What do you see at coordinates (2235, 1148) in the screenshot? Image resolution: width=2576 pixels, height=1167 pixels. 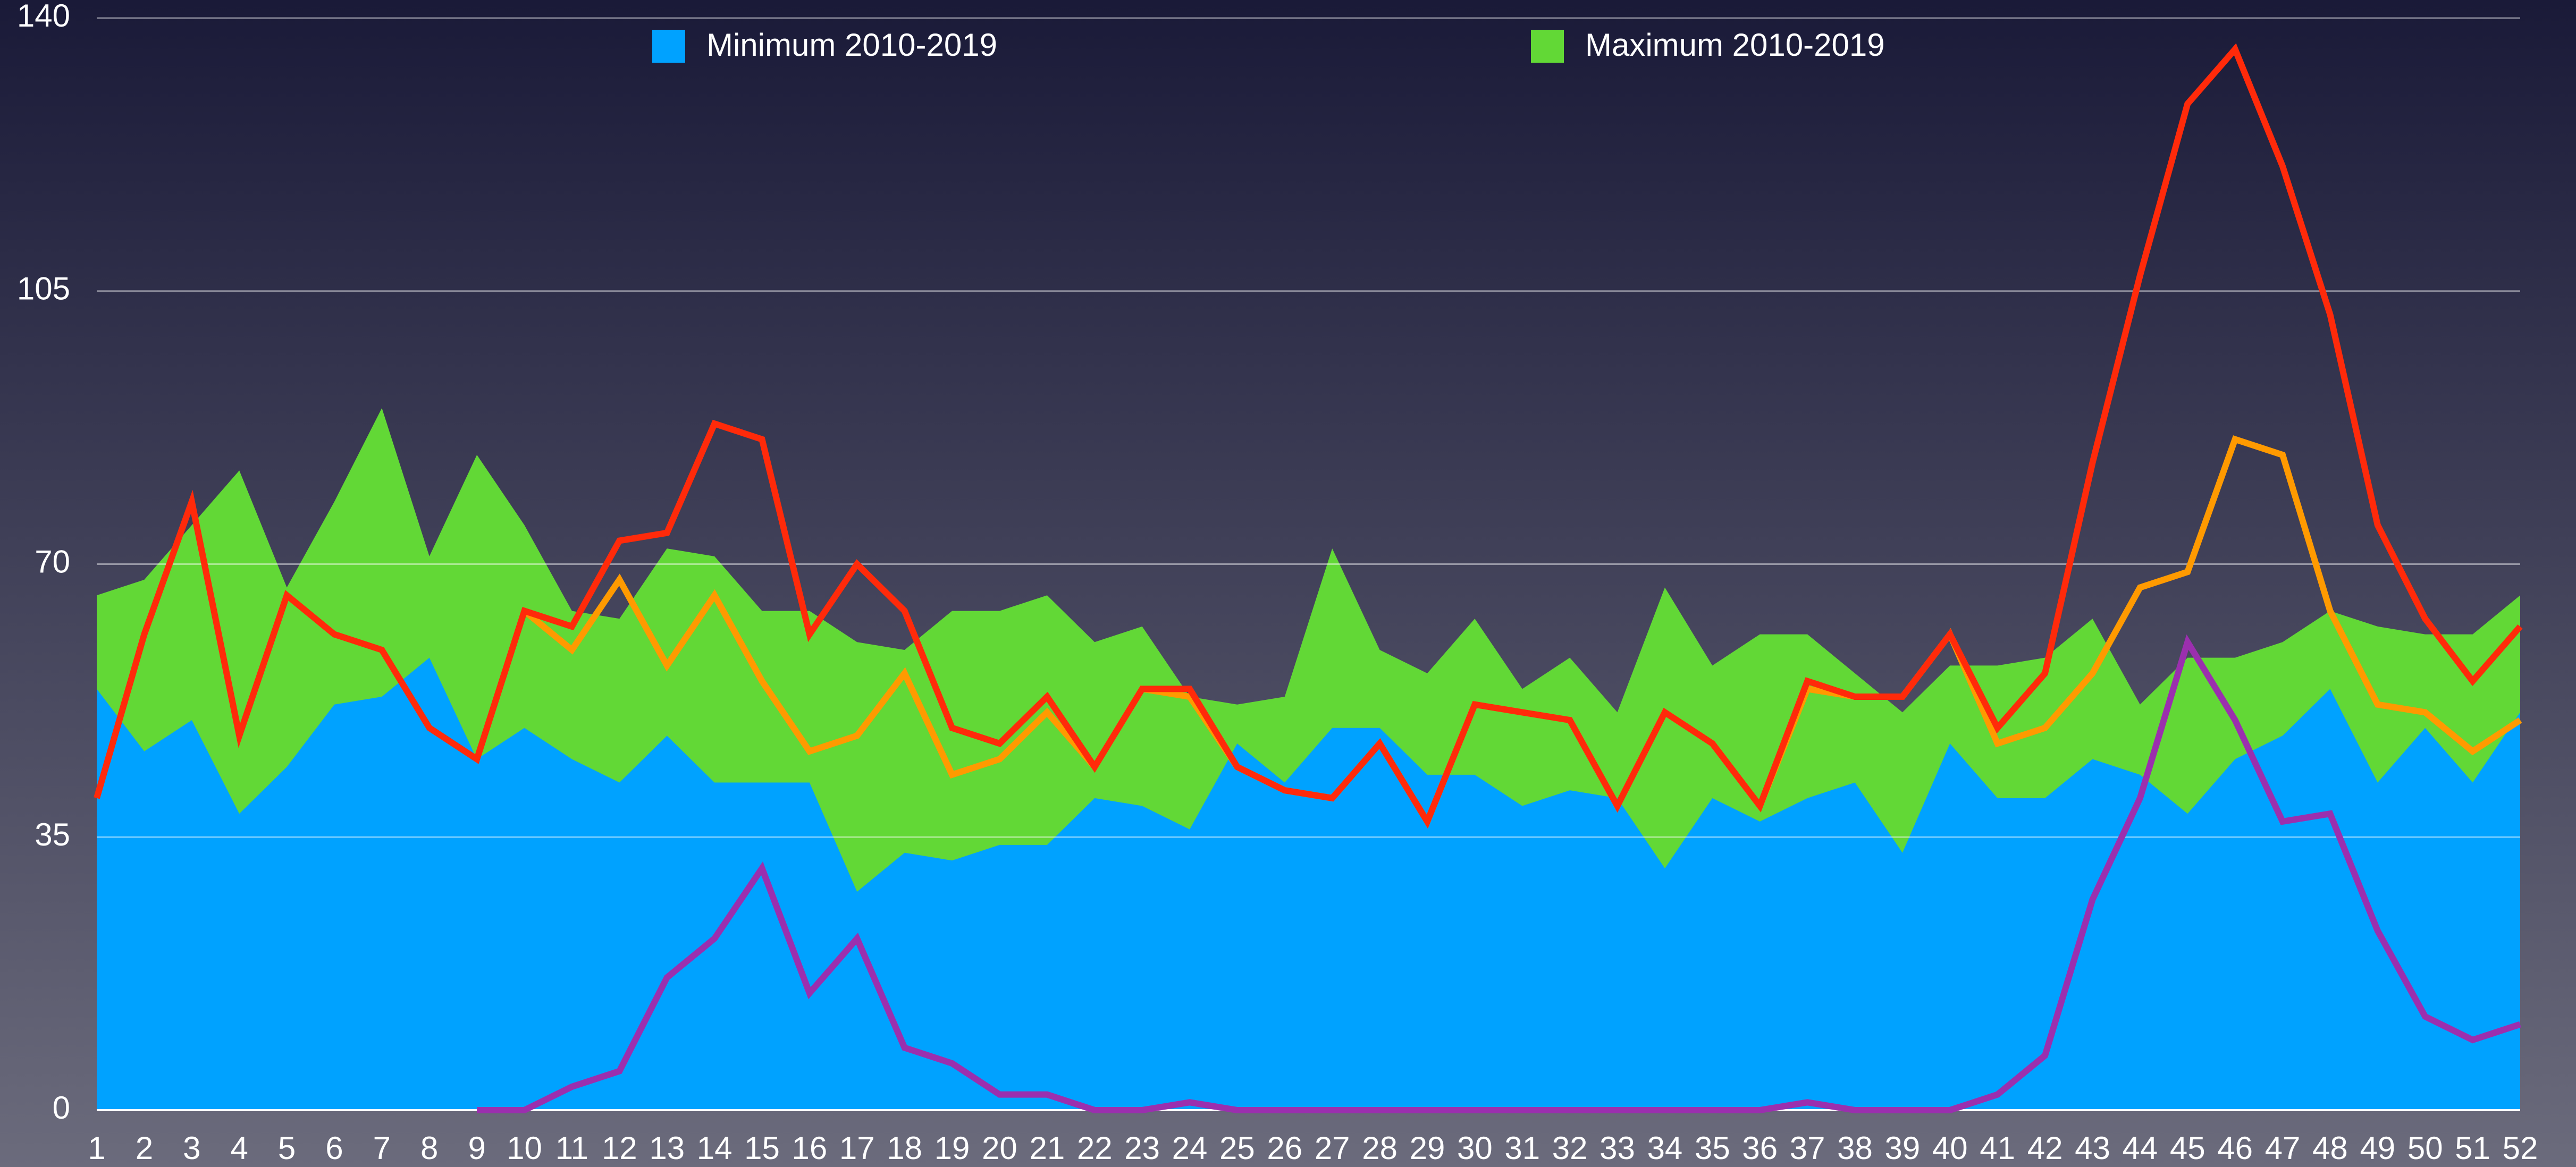 I see `x-tick-label: 46` at bounding box center [2235, 1148].